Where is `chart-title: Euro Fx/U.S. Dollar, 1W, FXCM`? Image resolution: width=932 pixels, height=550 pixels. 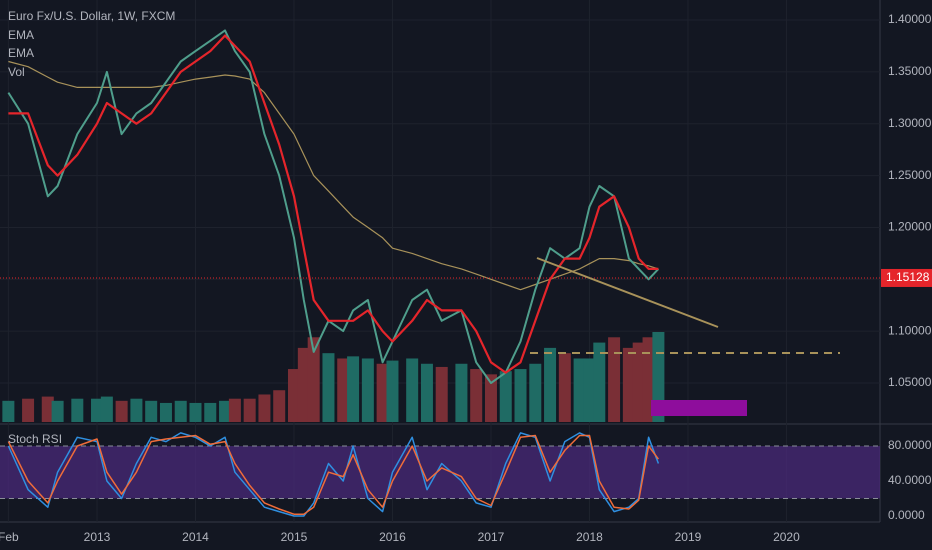 chart-title: Euro Fx/U.S. Dollar, 1W, FXCM is located at coordinates (91, 16).